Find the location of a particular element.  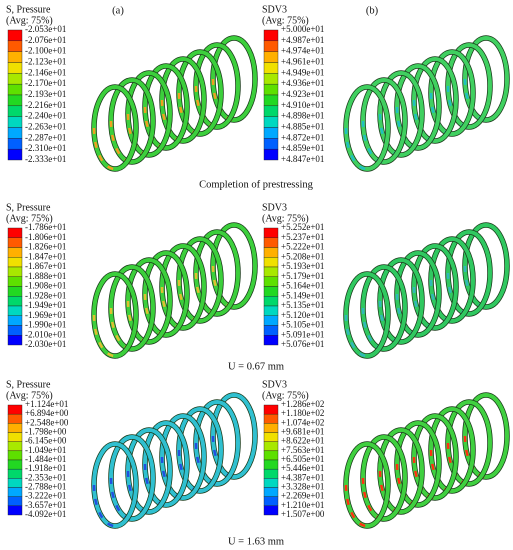

legend-level: +4.936e+01 is located at coordinates (302, 83).